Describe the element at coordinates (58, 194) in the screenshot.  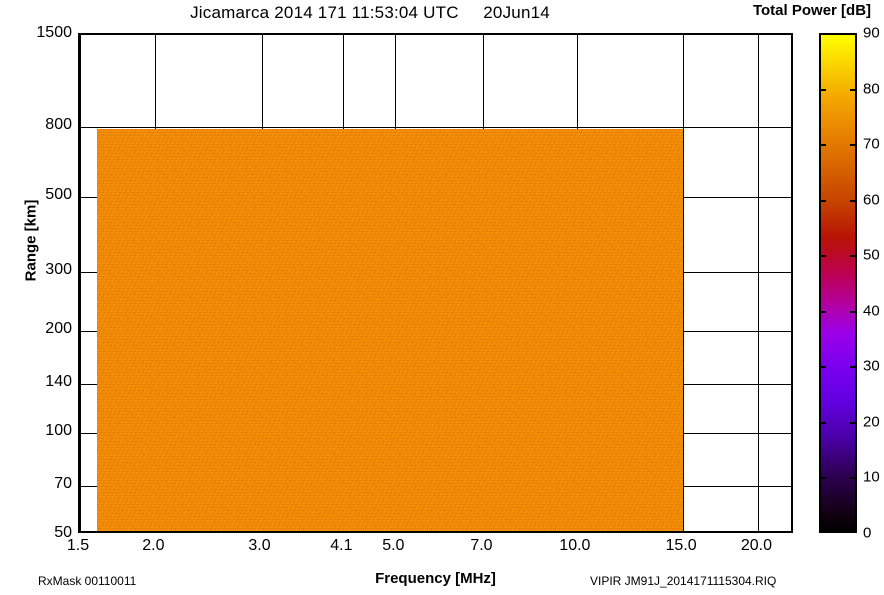
I see `y-tick-label: 500` at that location.